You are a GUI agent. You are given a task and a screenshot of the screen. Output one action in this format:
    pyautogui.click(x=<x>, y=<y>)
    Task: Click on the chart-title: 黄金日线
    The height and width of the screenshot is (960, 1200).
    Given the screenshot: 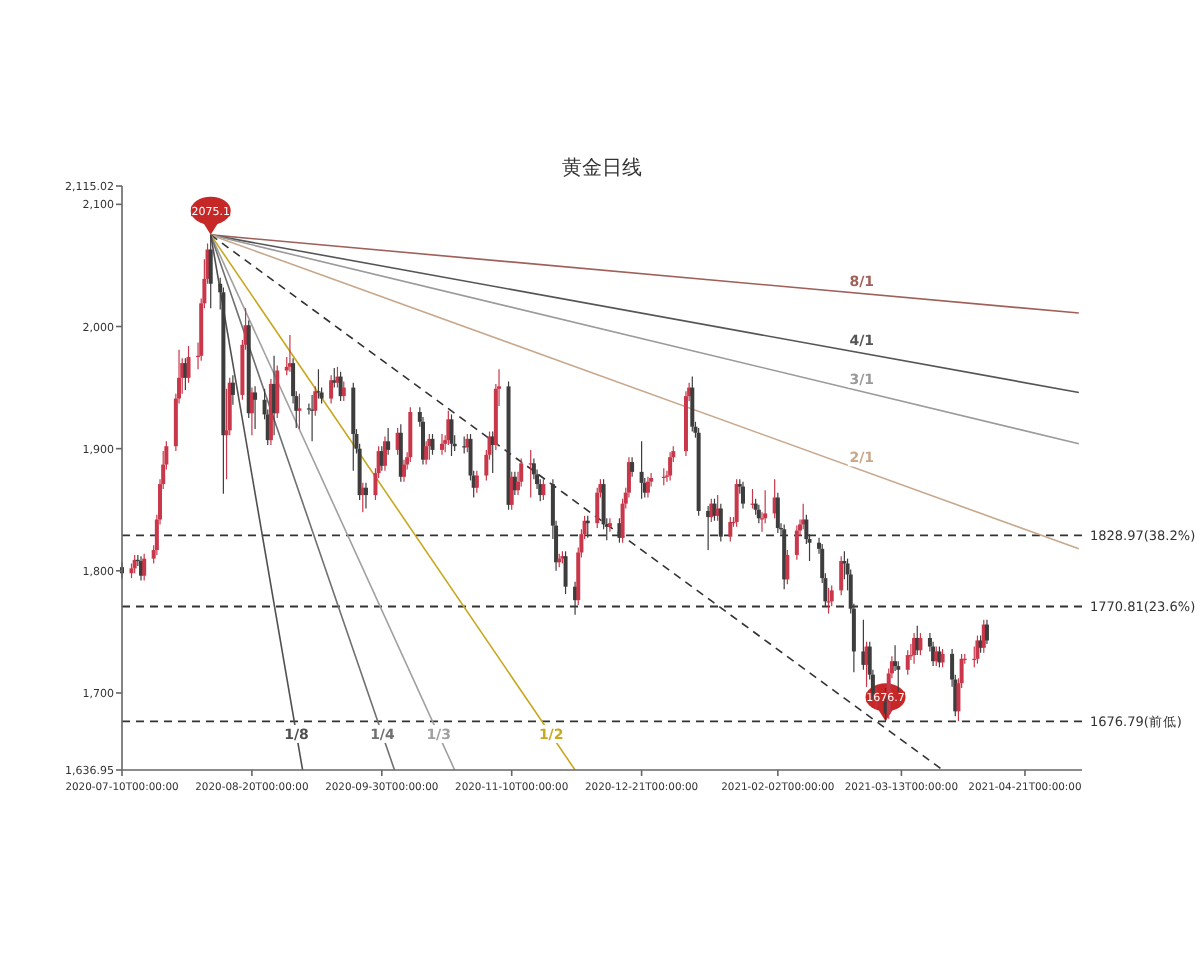 What is the action you would take?
    pyautogui.click(x=602, y=168)
    